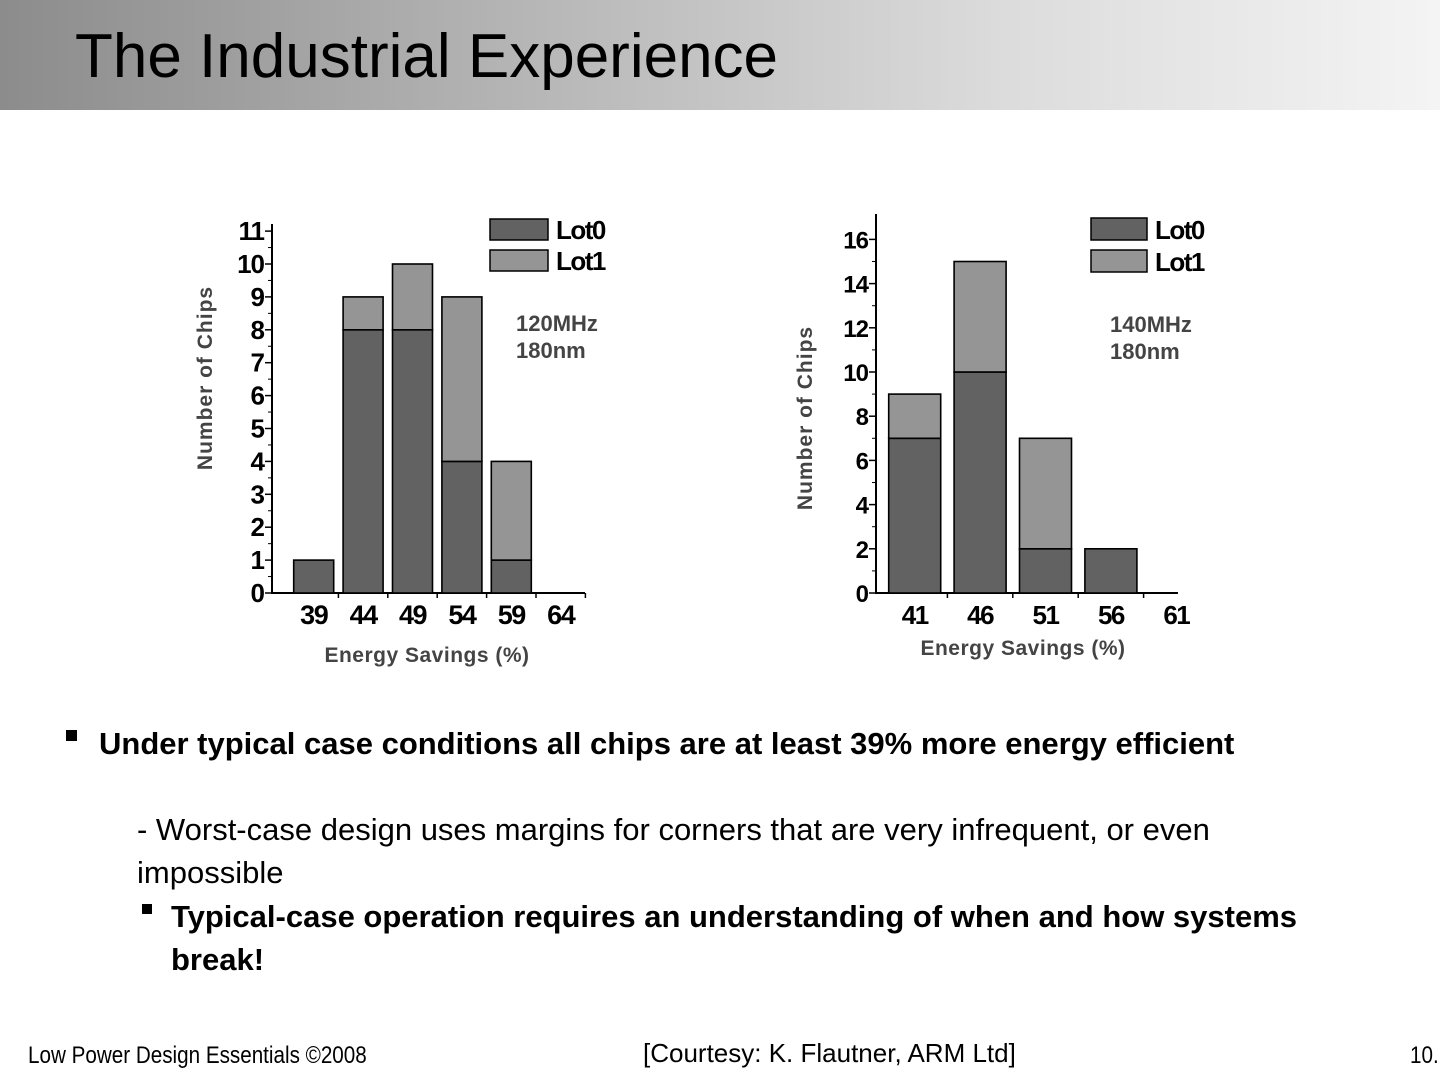  What do you see at coordinates (855, 240) in the screenshot?
I see `y-tick-label: 16` at bounding box center [855, 240].